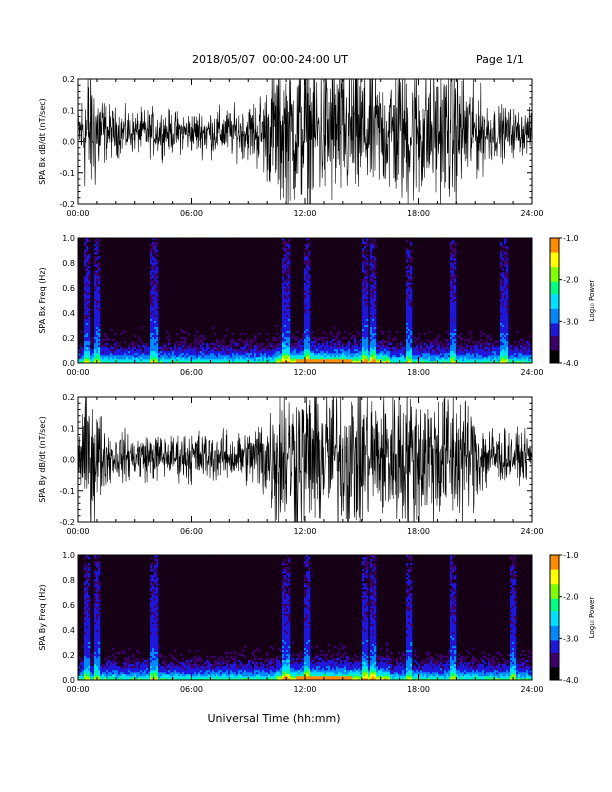  I want to click on colorbar-tick-label: -1.0, so click(571, 238).